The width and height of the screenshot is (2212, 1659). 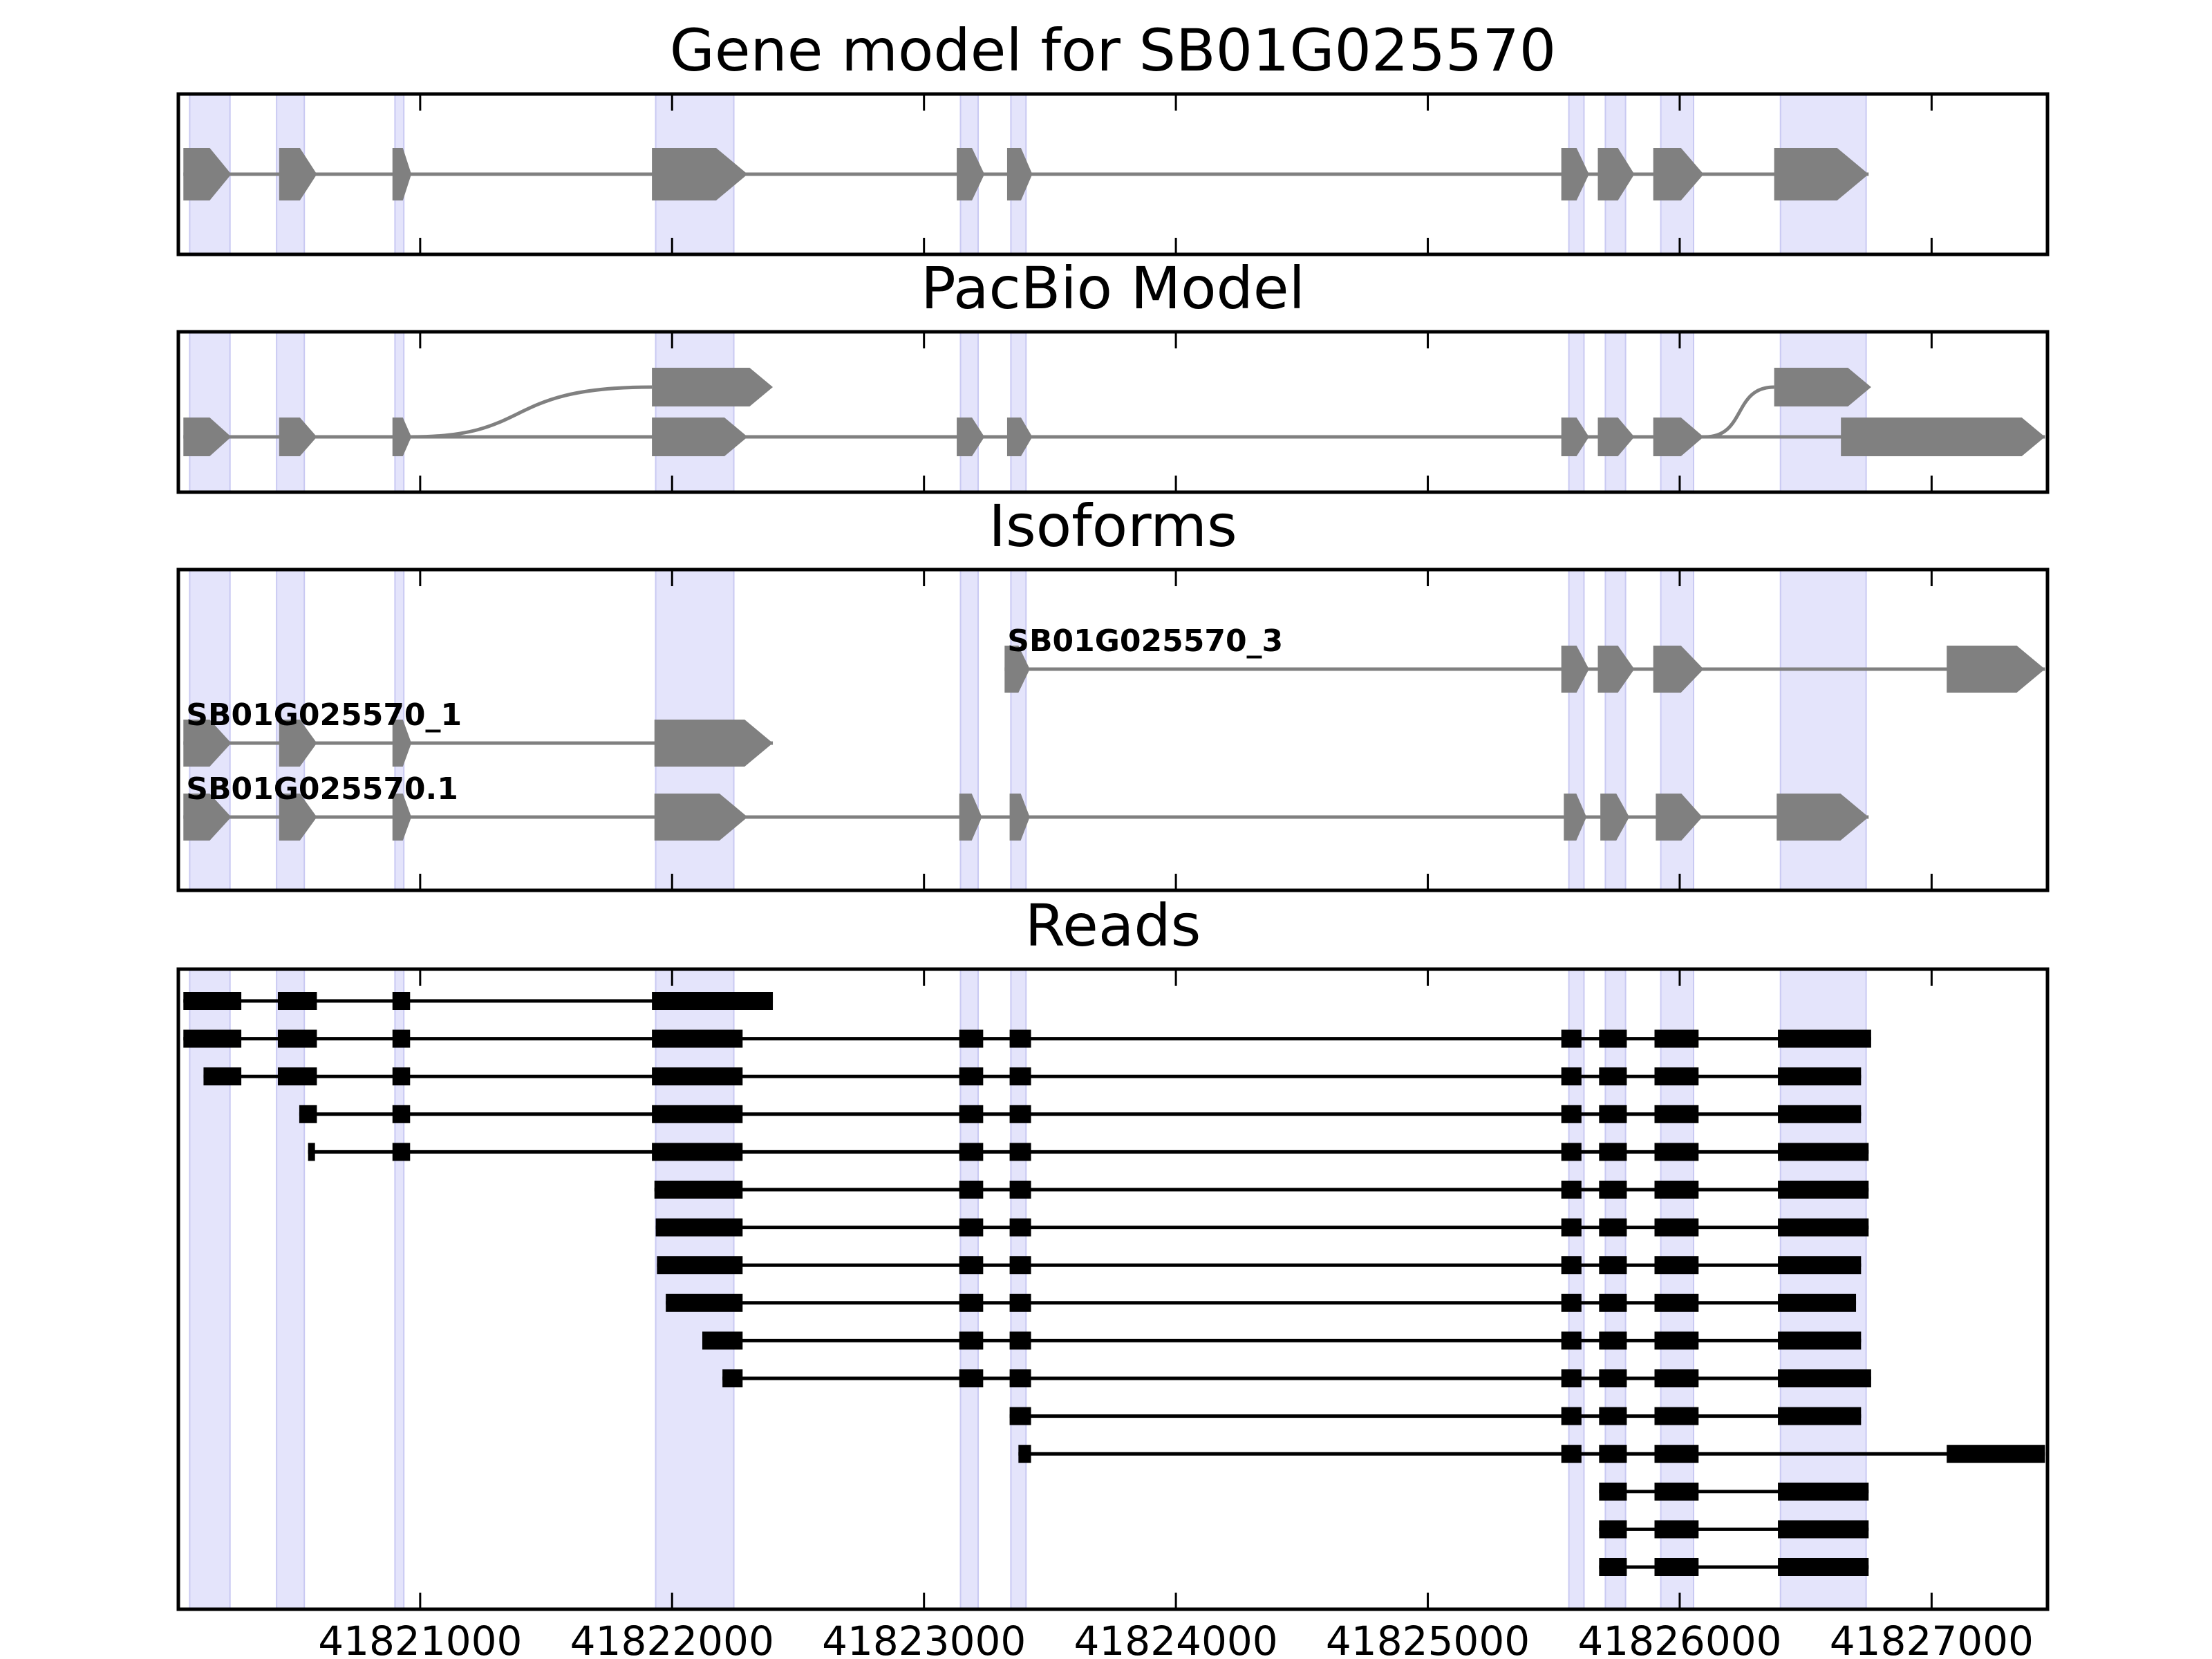 I want to click on panel-title: Reads, so click(x=1113, y=925).